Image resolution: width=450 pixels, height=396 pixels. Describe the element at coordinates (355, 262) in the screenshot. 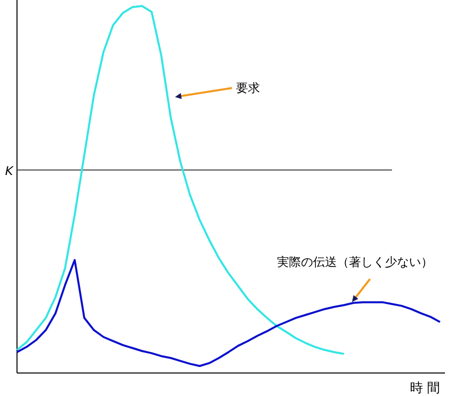

I see `annotation: 実際の伝送（著しく少ない）` at that location.